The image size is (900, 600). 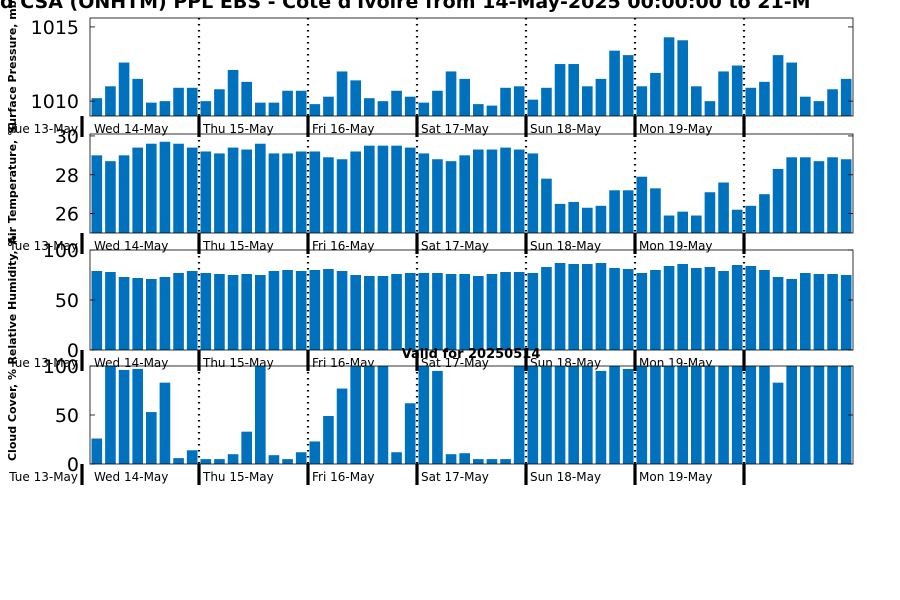 What do you see at coordinates (73, 465) in the screenshot?
I see `y-tick-label: 0` at bounding box center [73, 465].